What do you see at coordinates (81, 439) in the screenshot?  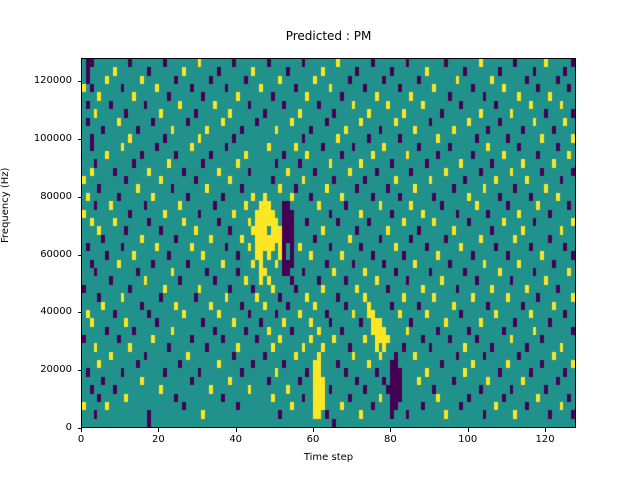 I see `x-tick-label: 0` at bounding box center [81, 439].